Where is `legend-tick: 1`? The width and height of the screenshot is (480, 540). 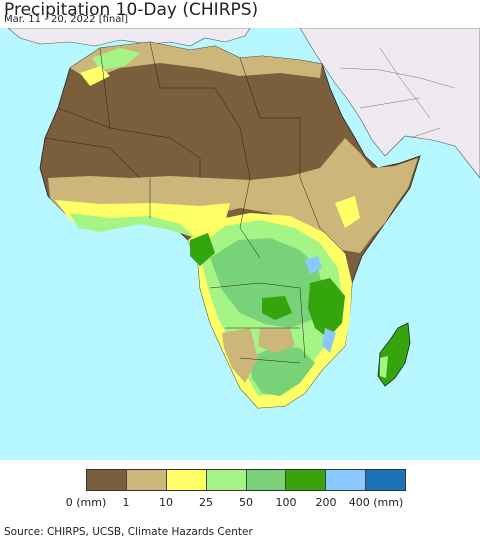
legend-tick: 1 is located at coordinates (126, 502).